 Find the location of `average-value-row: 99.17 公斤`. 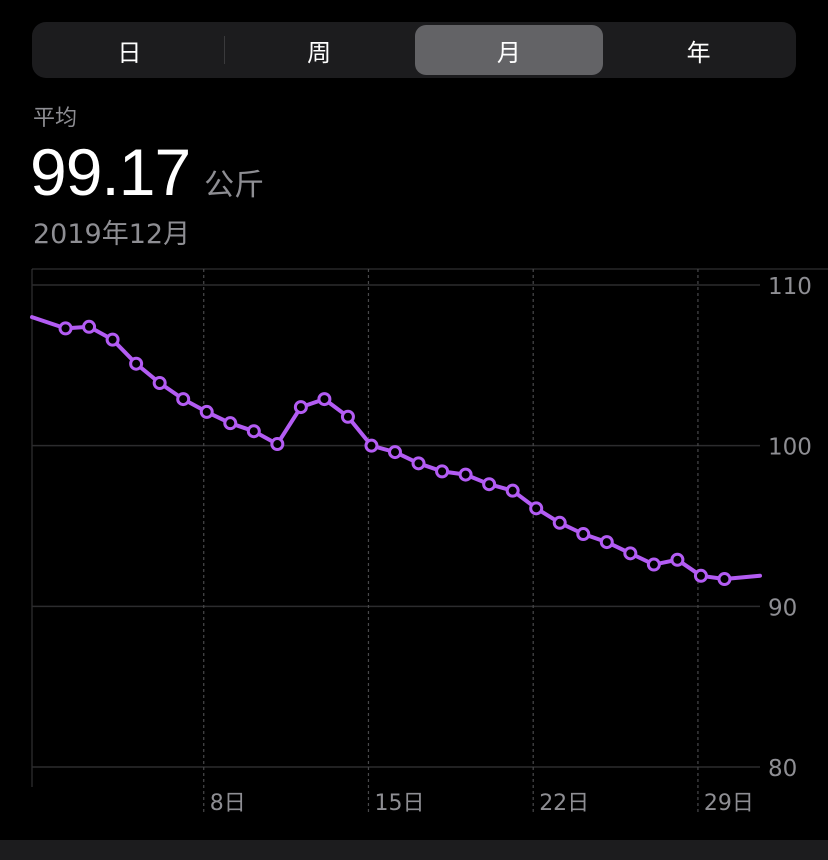

average-value-row: 99.17 公斤 is located at coordinates (147, 172).